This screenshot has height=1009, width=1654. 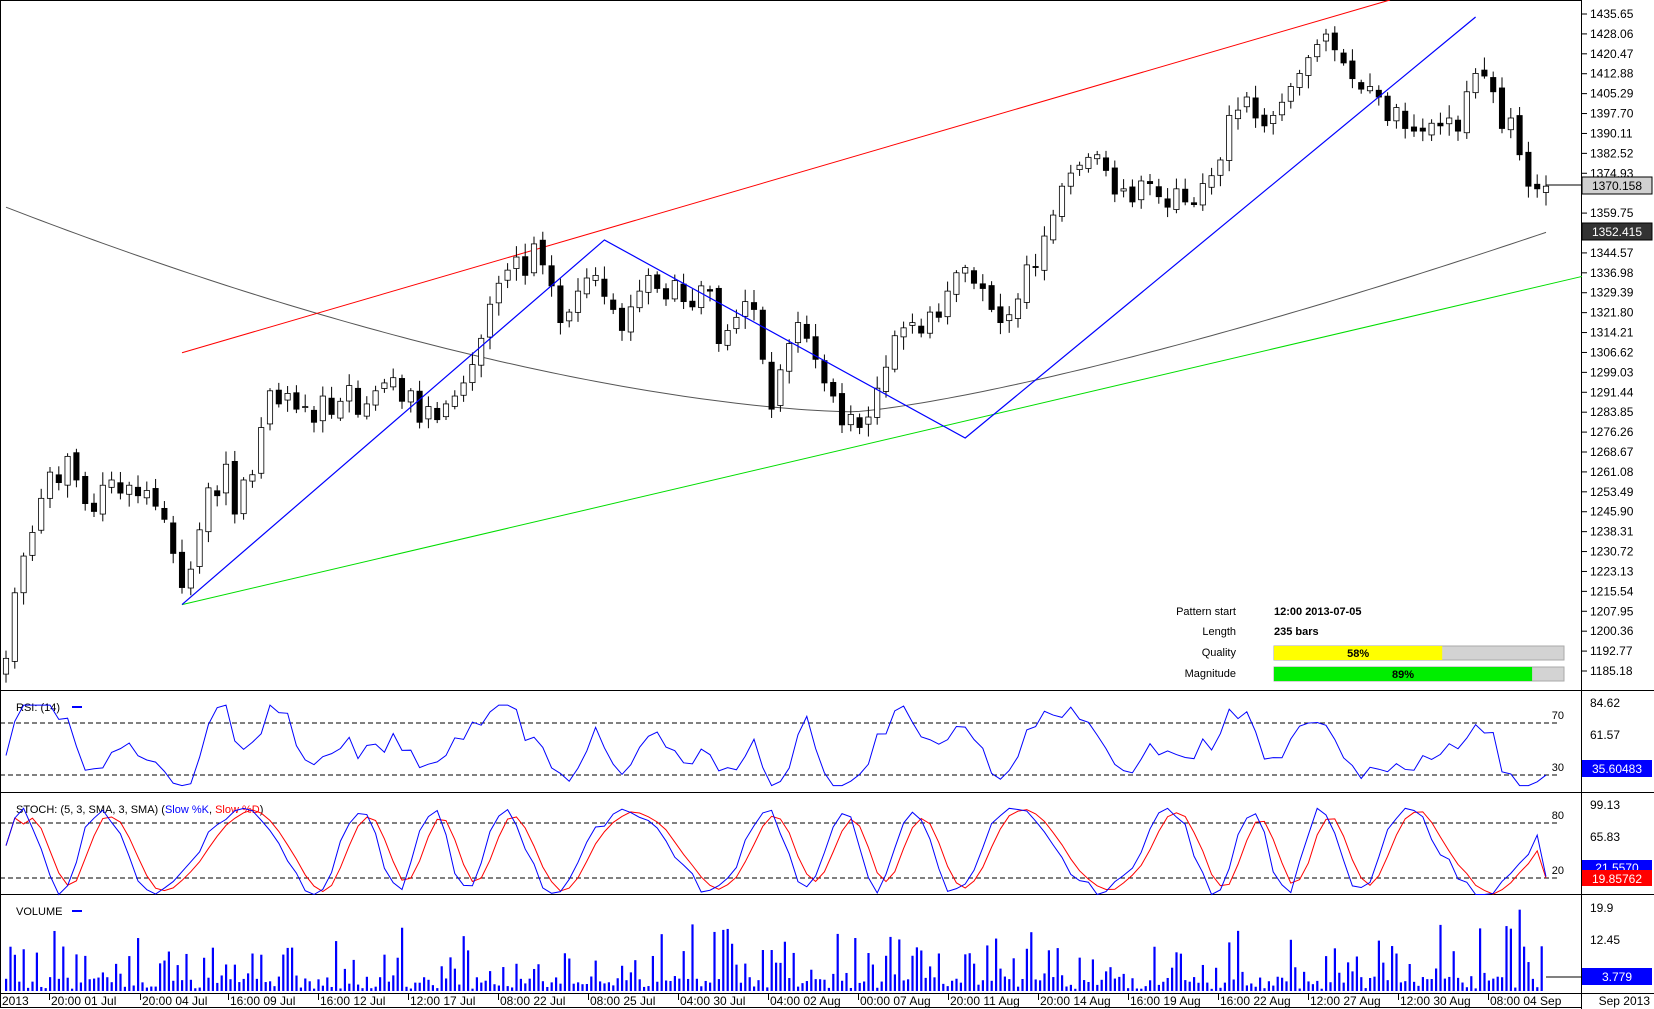 I want to click on time-tick-label: 20:00 04 Jul, so click(x=174, y=1001).